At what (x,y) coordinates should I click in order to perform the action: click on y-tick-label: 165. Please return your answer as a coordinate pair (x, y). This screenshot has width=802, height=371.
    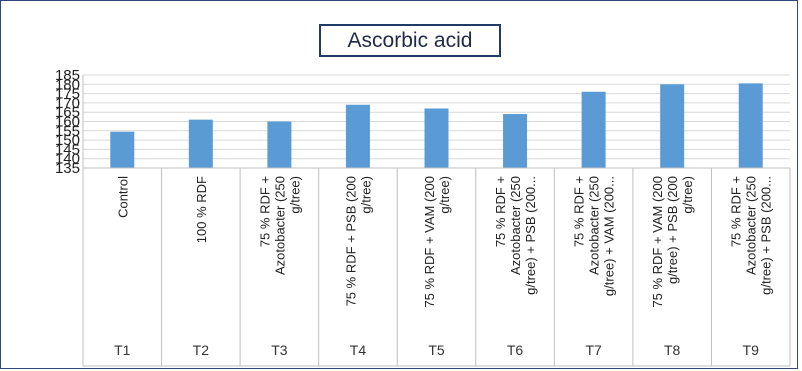
    Looking at the image, I should click on (67, 112).